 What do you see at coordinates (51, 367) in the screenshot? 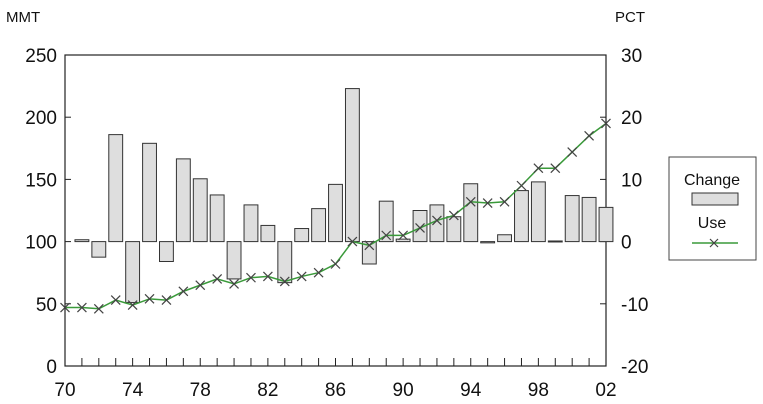
I see `left-tick-label: 0` at bounding box center [51, 367].